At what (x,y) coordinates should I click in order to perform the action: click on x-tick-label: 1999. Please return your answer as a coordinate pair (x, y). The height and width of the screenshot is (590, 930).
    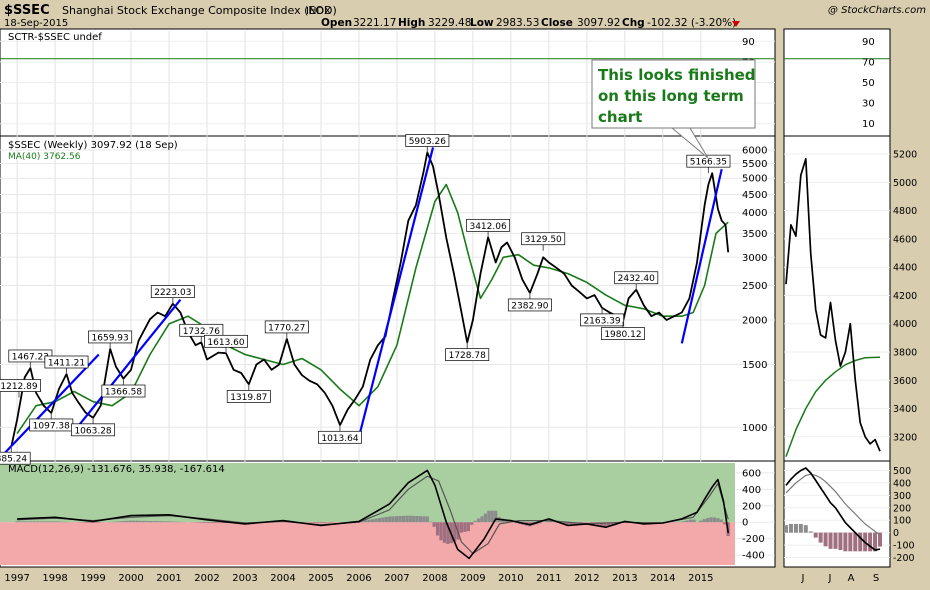
    Looking at the image, I should click on (92, 578).